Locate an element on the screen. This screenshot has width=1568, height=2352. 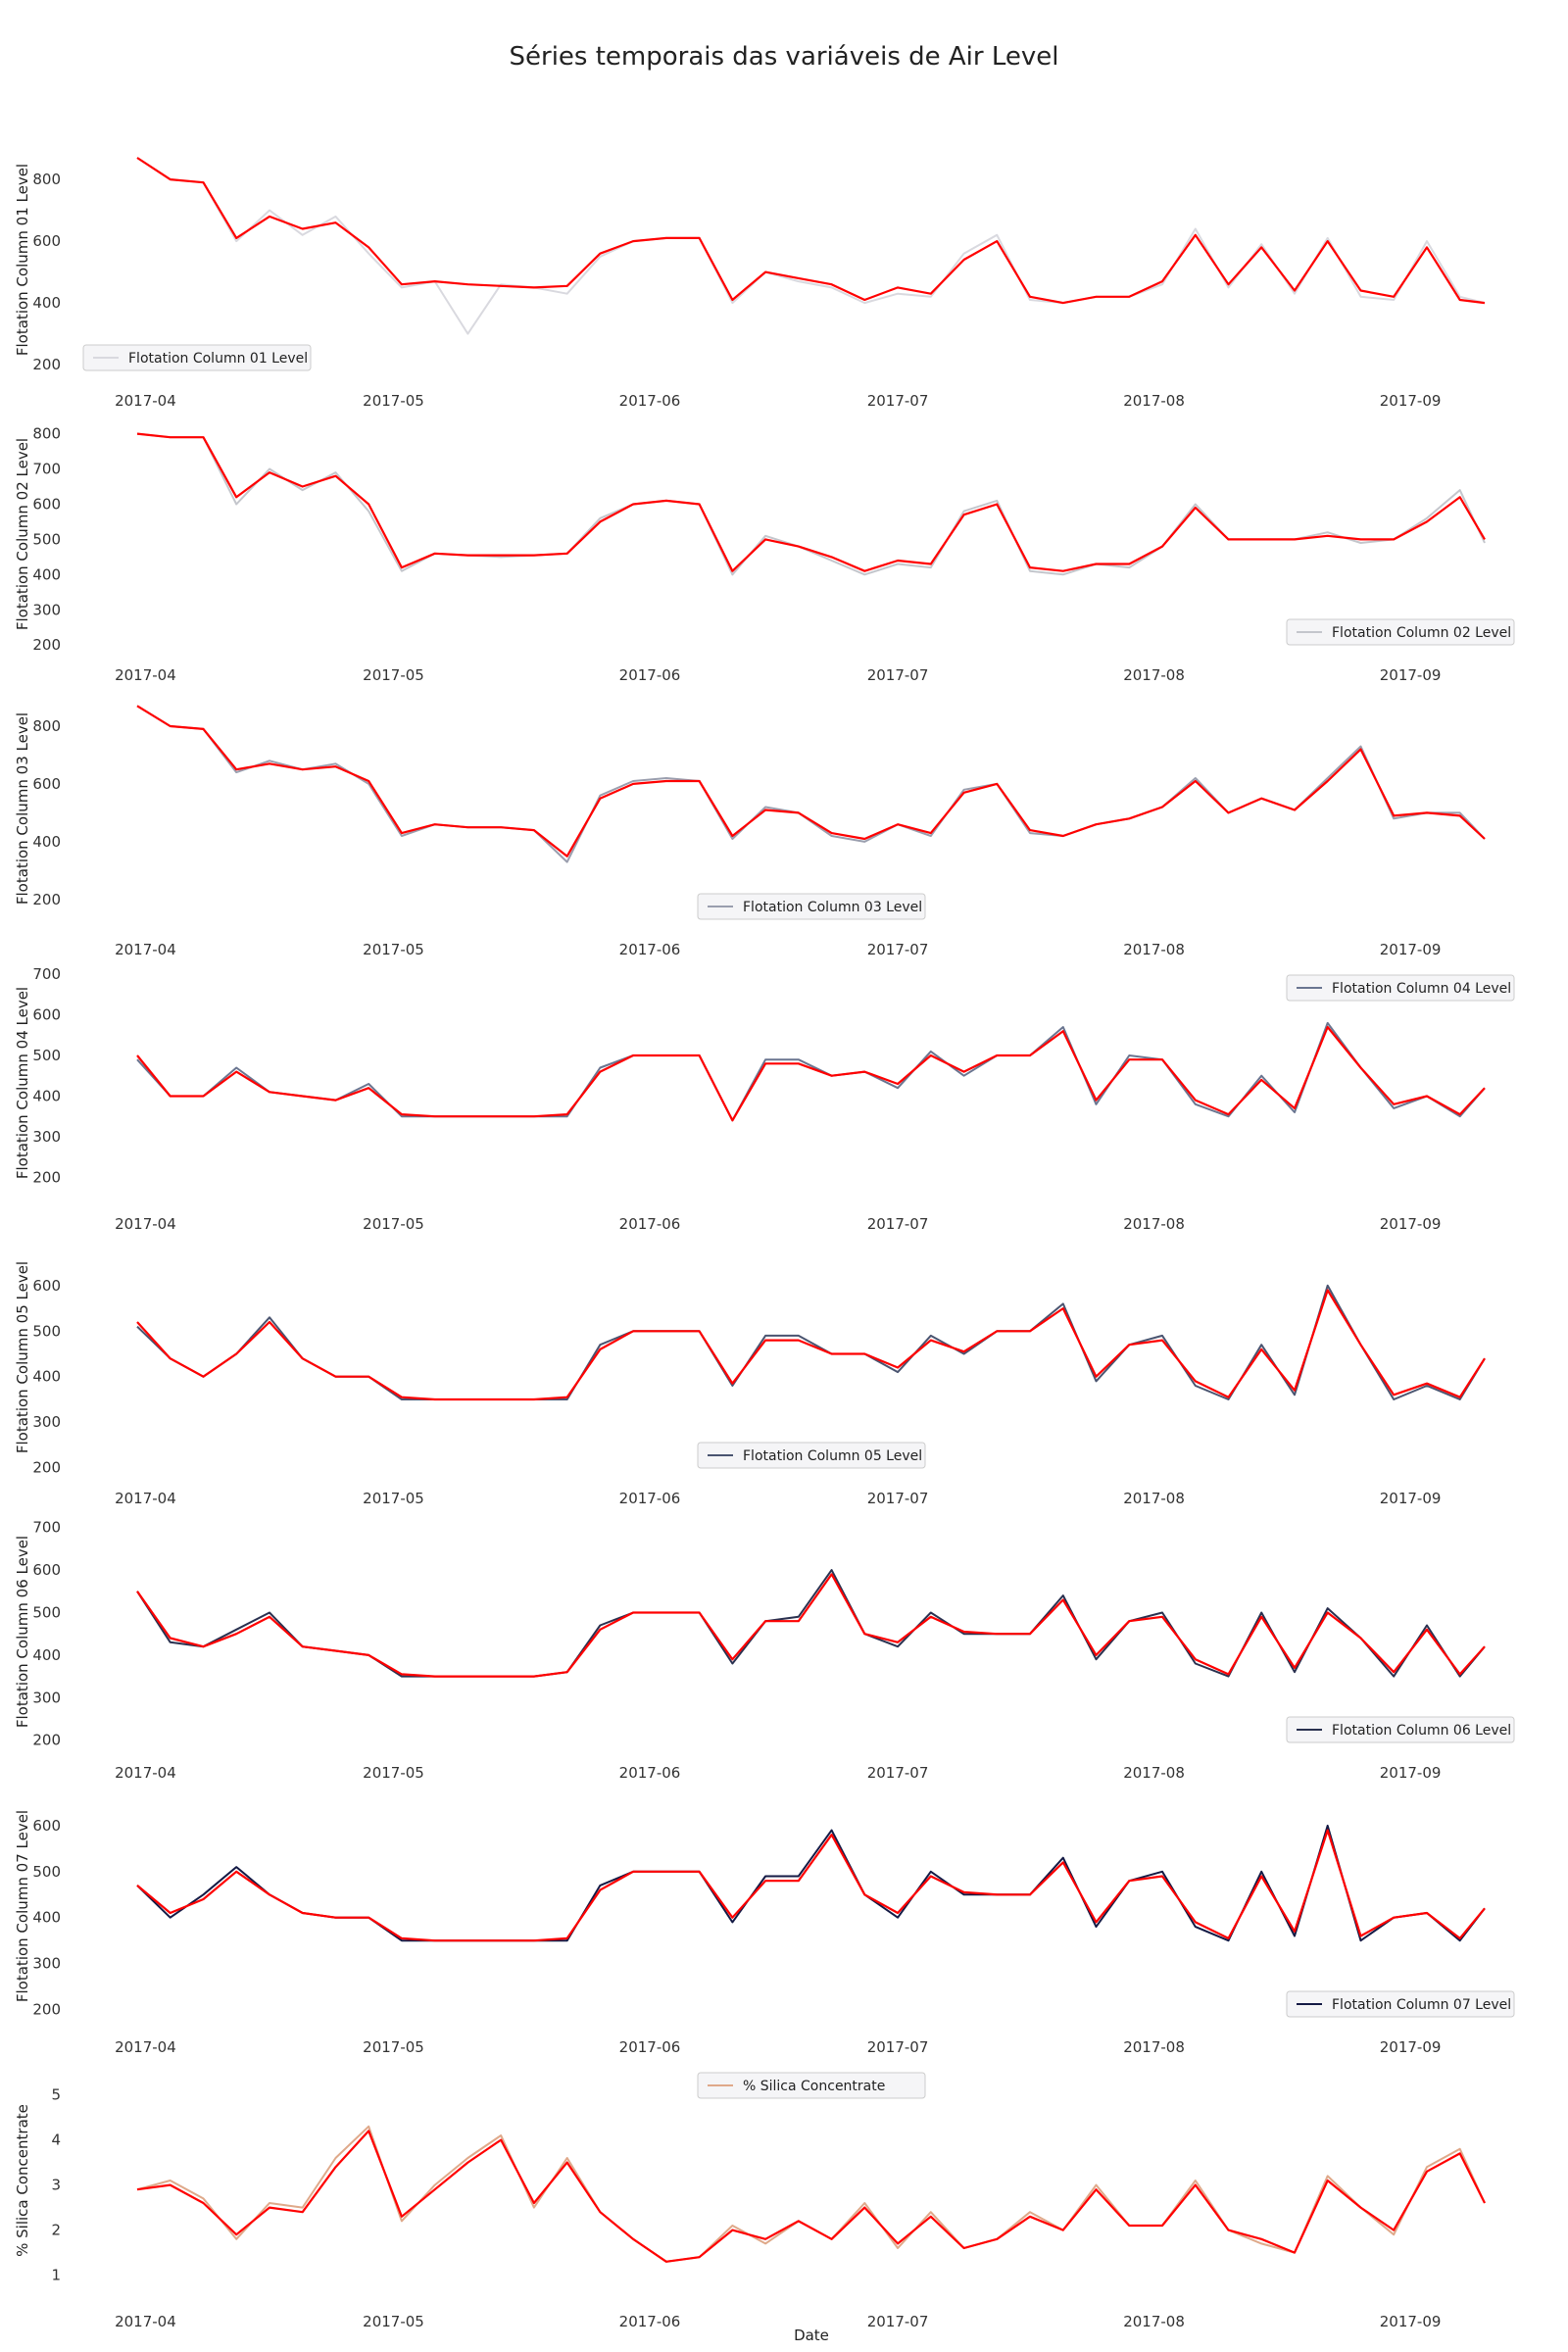
y-tick-label: 1 is located at coordinates (56, 2275).